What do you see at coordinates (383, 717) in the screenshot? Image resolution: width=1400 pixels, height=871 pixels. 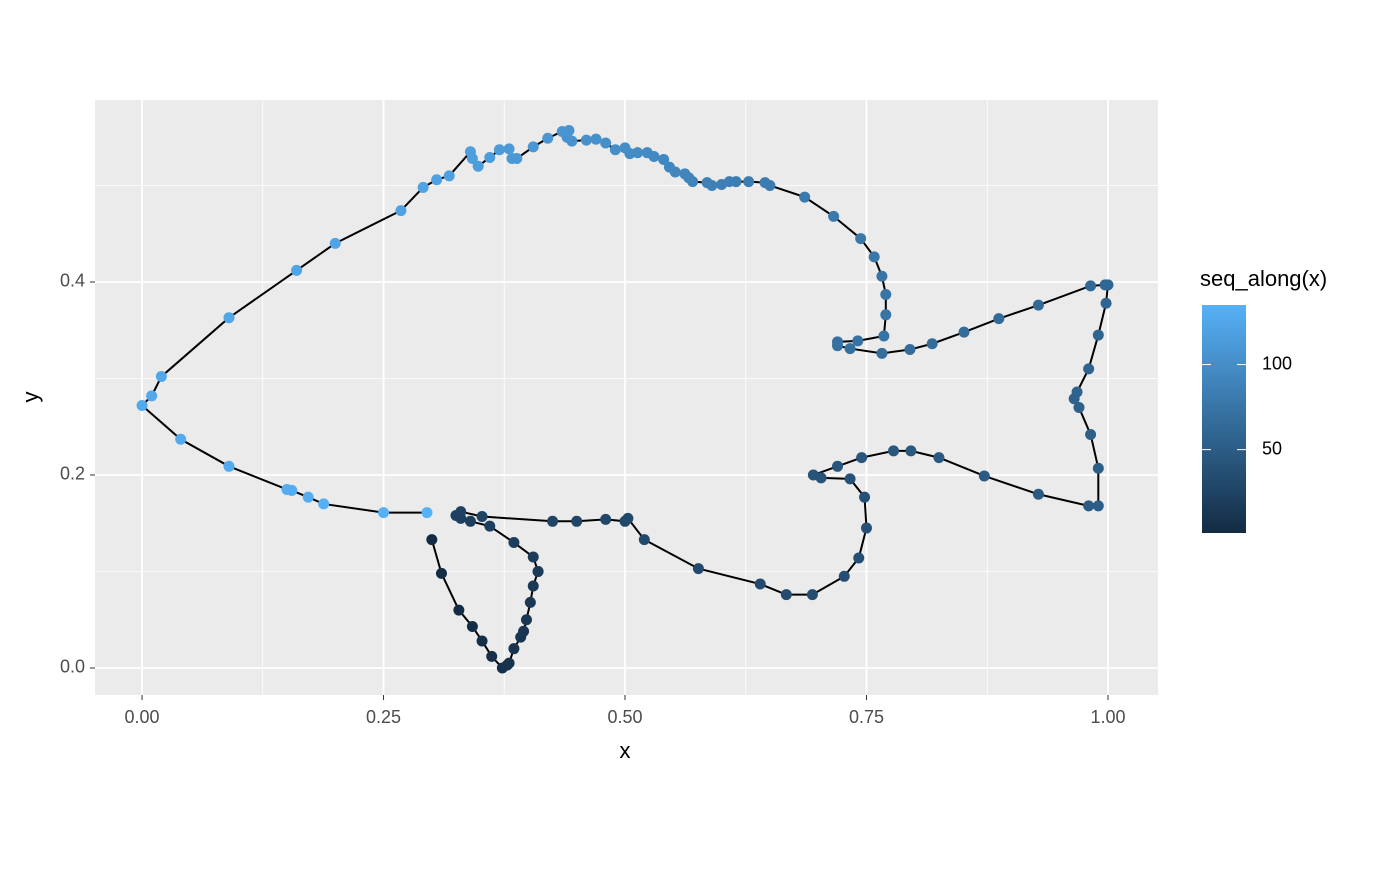 I see `x-tick-label: 0.25` at bounding box center [383, 717].